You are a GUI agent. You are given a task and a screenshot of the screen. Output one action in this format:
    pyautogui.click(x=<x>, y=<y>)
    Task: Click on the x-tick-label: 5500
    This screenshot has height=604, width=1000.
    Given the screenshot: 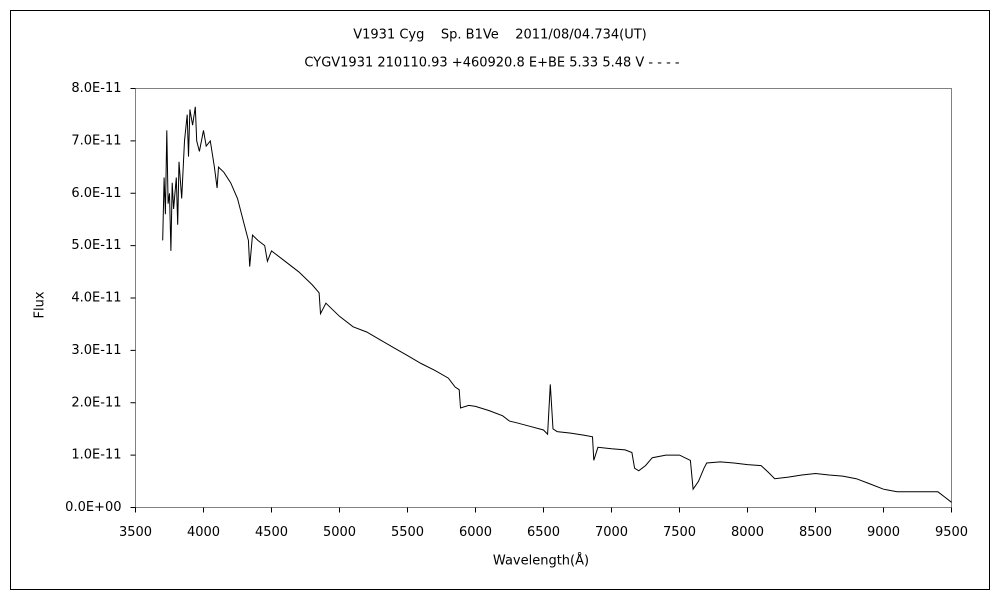 What is the action you would take?
    pyautogui.click(x=407, y=532)
    